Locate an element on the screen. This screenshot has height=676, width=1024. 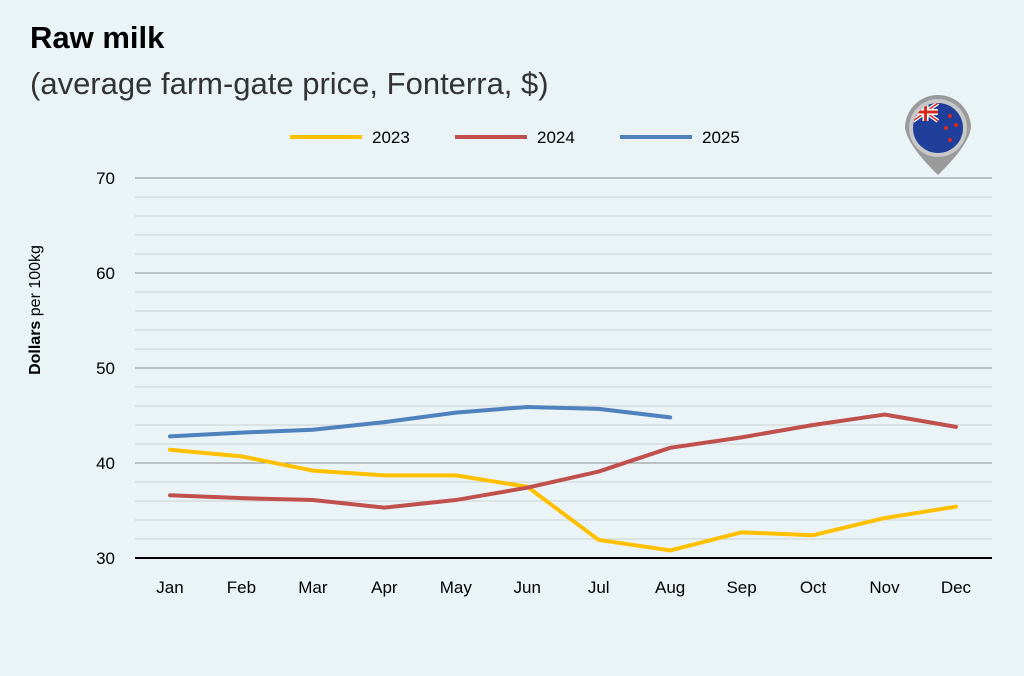
x-tick-label: Jul is located at coordinates (599, 587).